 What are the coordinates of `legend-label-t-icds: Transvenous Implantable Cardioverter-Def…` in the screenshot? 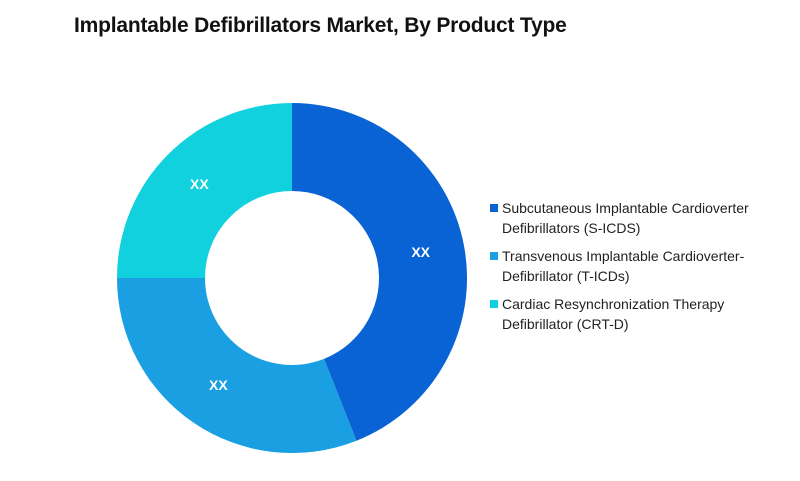 It's located at (623, 266).